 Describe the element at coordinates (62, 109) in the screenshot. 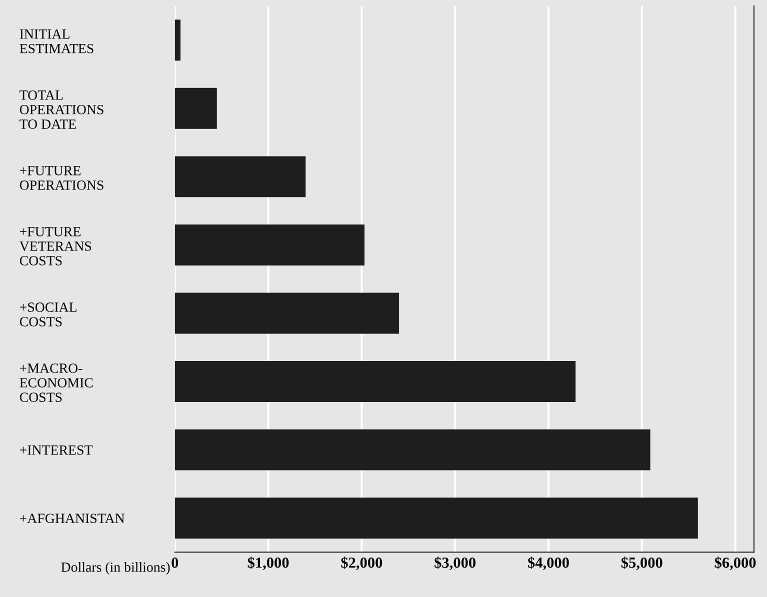

I see `y-tick-label: TOTAL OPERATIONS TO DATE` at that location.